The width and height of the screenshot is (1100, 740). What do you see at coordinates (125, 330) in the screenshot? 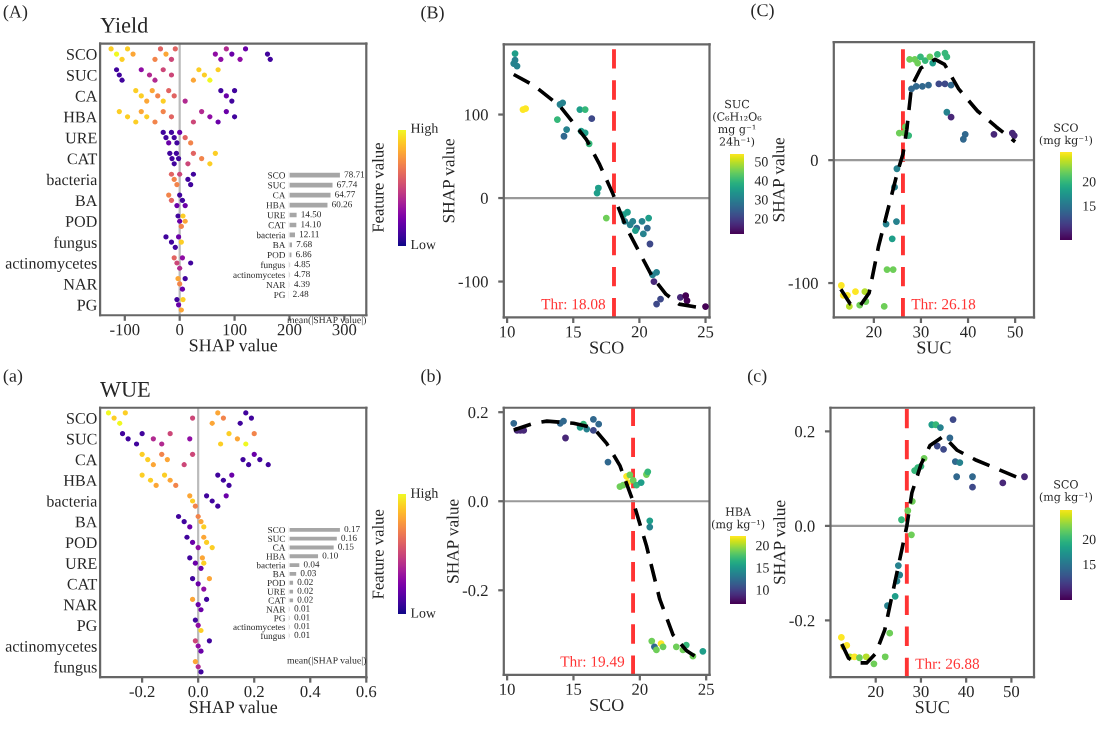
I see `x-tick-label: -100` at bounding box center [125, 330].